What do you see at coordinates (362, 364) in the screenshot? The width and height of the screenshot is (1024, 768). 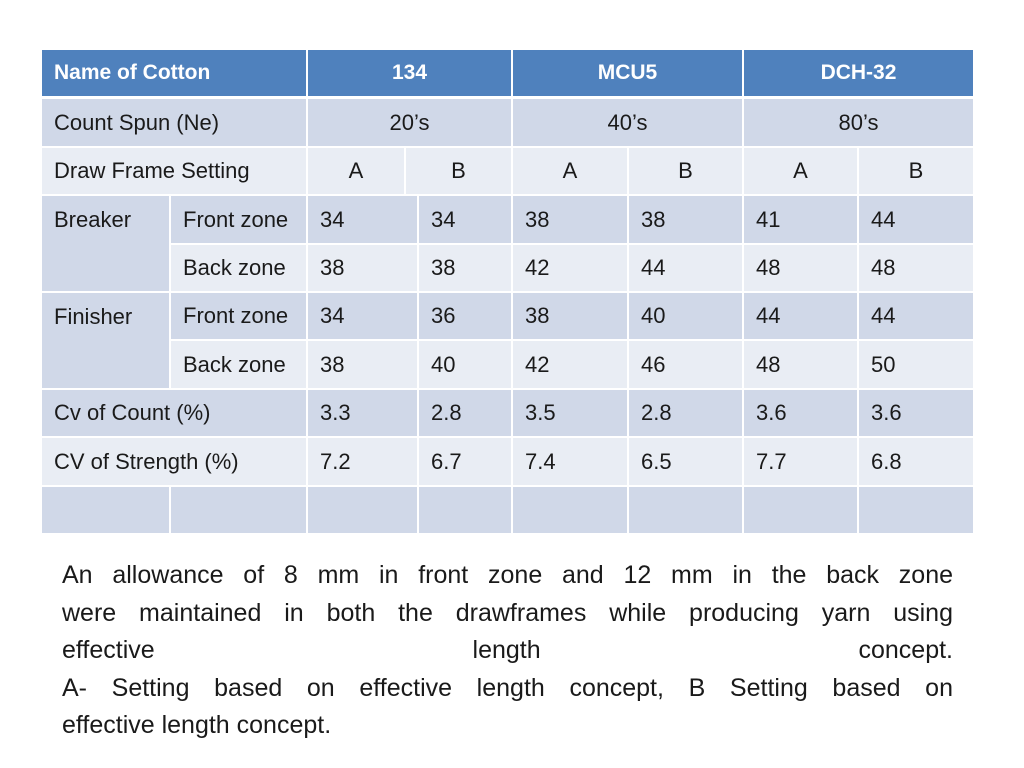 I see `finisher-back-value: 38` at bounding box center [362, 364].